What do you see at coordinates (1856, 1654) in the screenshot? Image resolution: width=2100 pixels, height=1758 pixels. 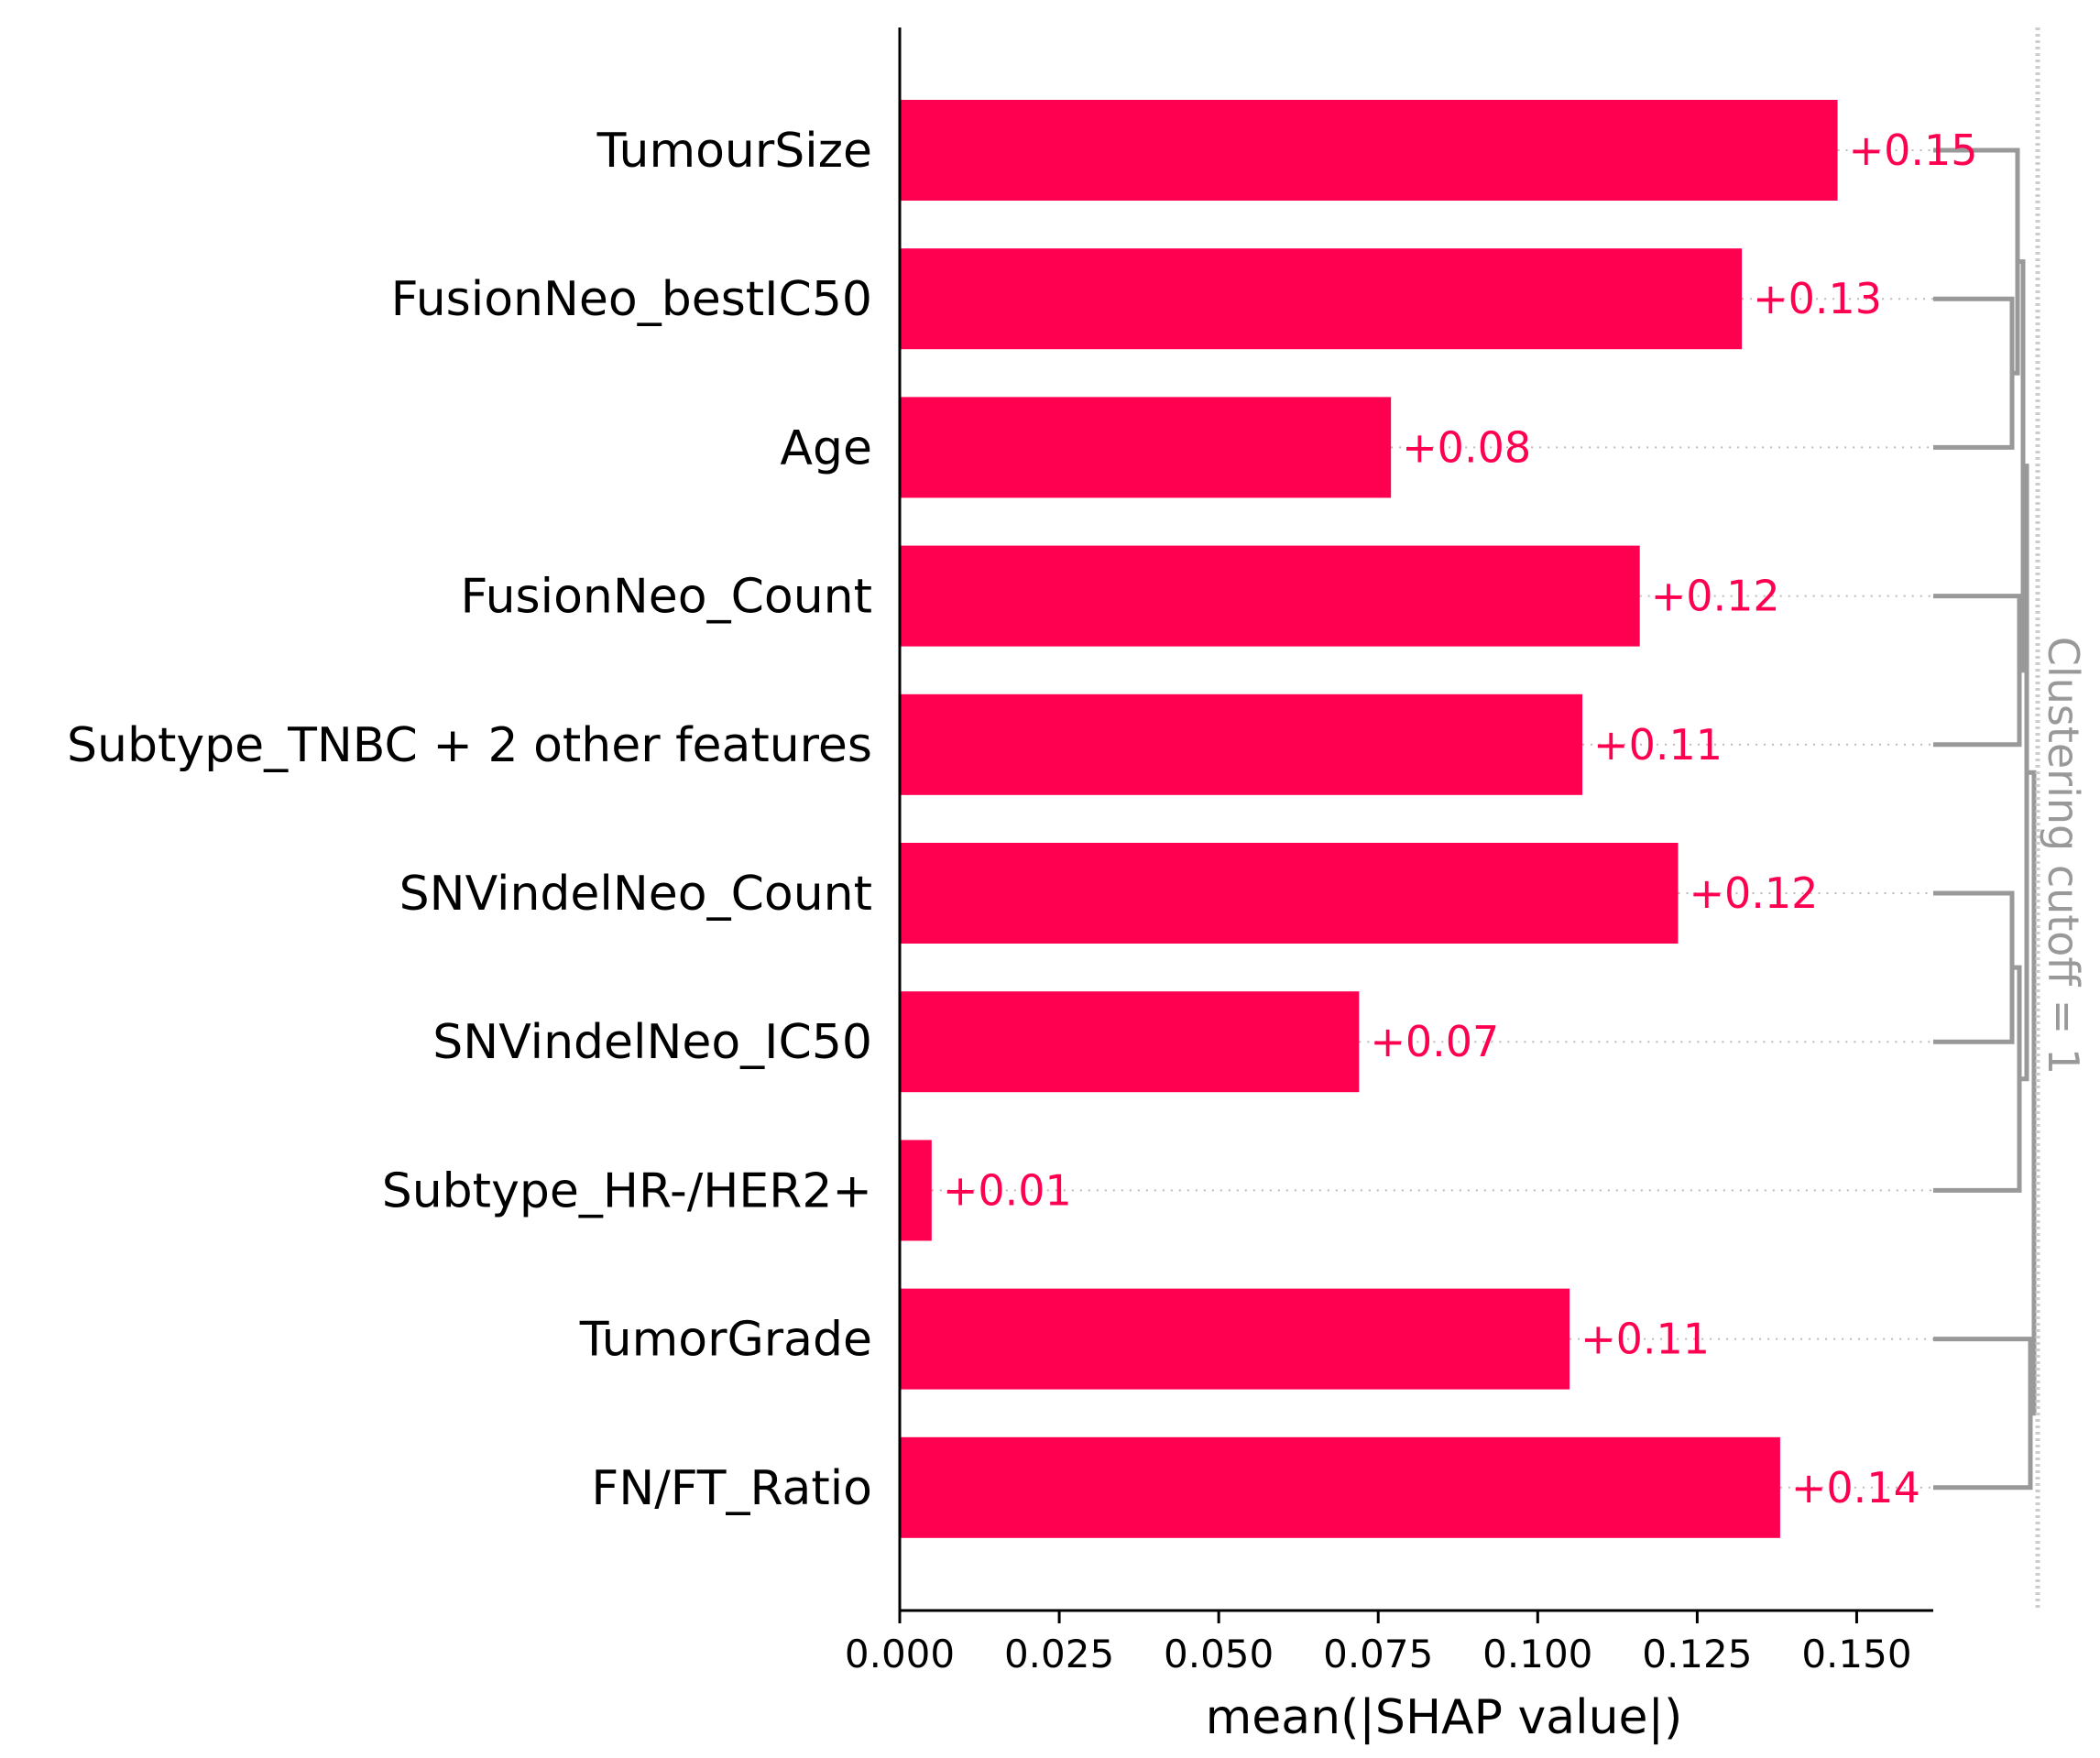 I see `x-tick-label: 0.150` at bounding box center [1856, 1654].